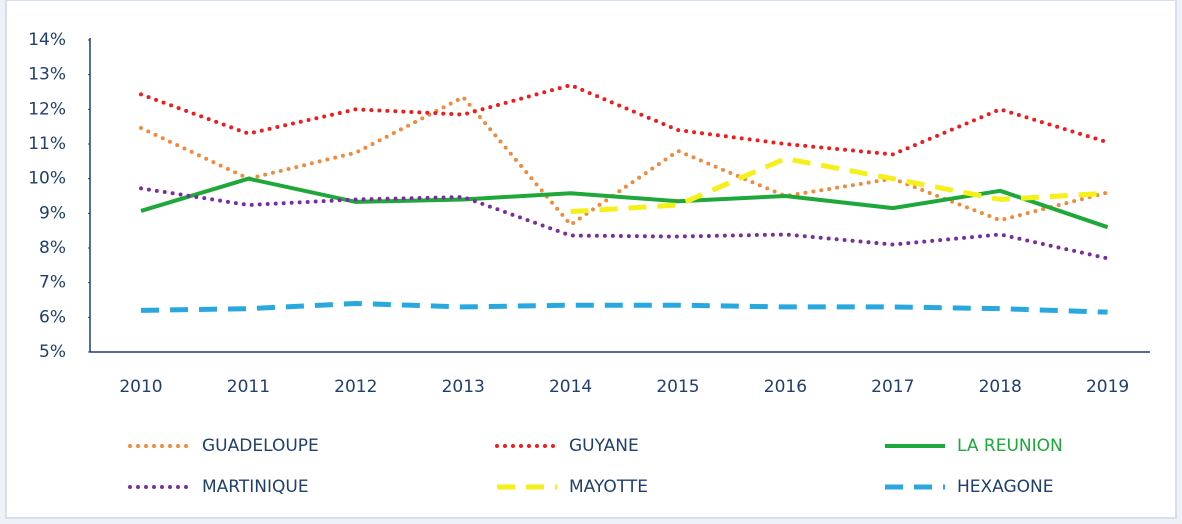  I want to click on y-tick-label: 10%, so click(47, 179).